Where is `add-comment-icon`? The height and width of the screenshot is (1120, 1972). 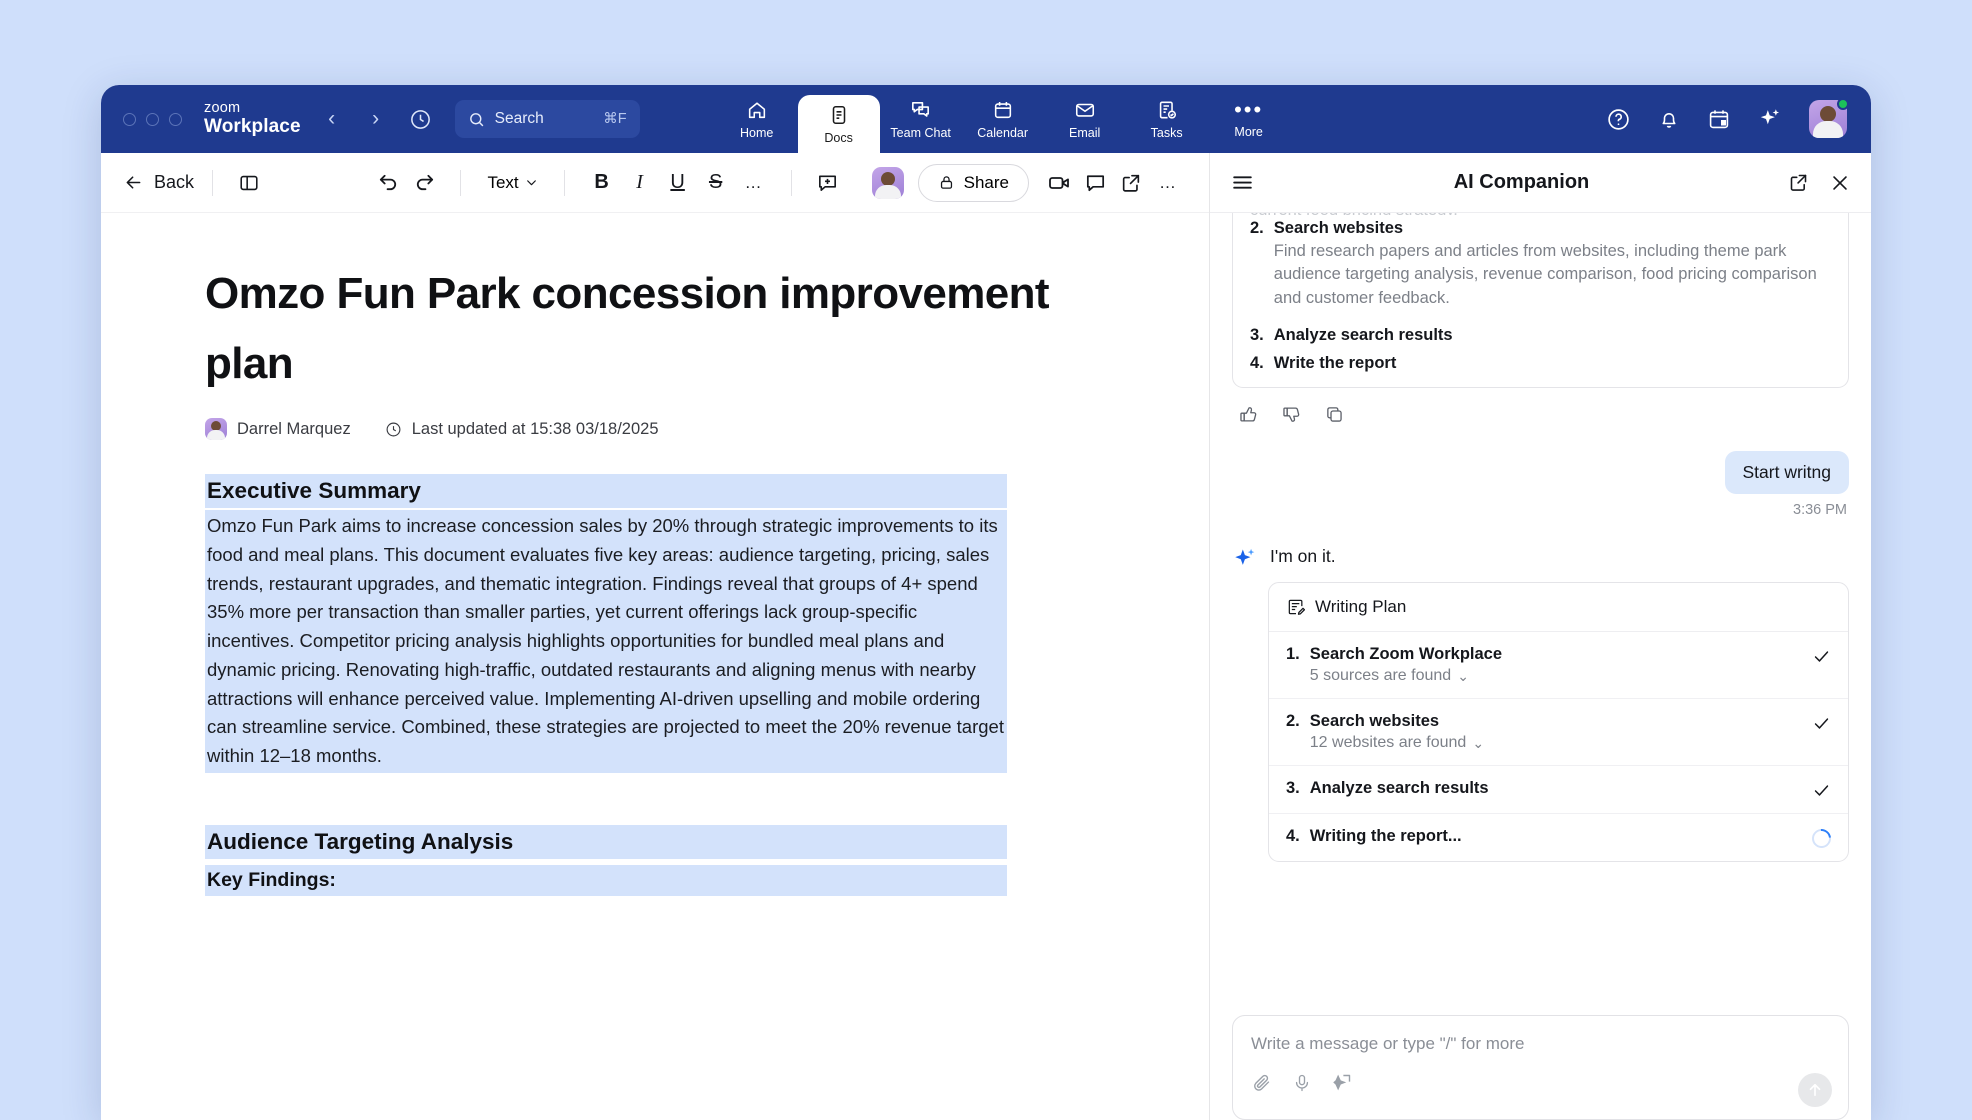
add-comment-icon is located at coordinates (828, 183).